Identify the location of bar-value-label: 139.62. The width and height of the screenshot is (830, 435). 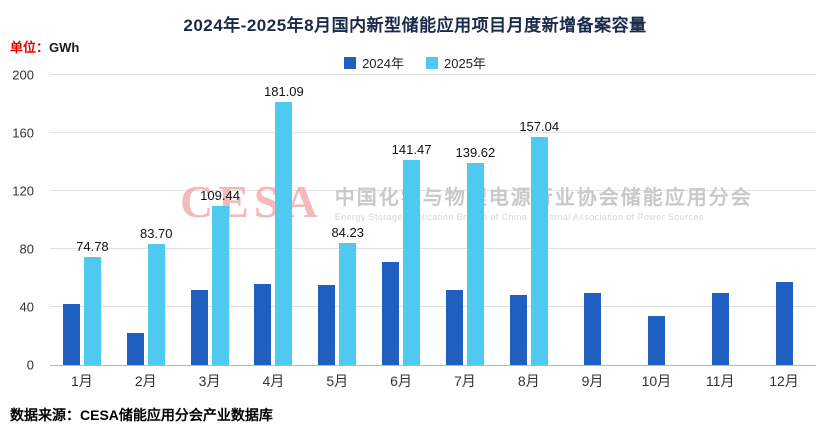
(475, 152).